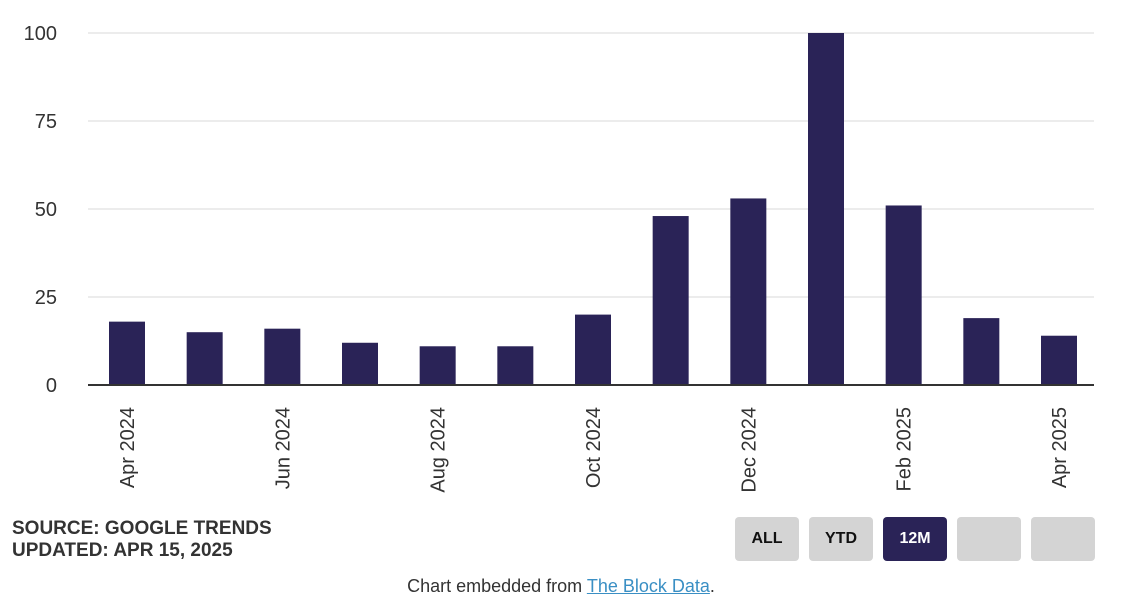 The height and width of the screenshot is (606, 1122). I want to click on y-axis: 0 25 50 75 100, so click(40, 210).